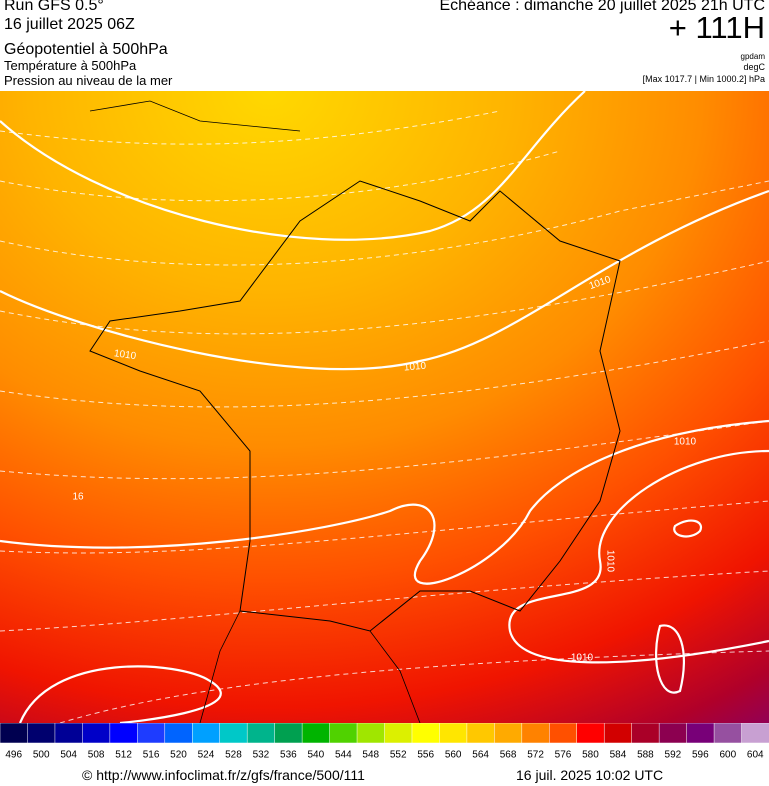 The image size is (769, 786). What do you see at coordinates (86, 49) in the screenshot?
I see `field-1: Géopotentiel à 500hPa` at bounding box center [86, 49].